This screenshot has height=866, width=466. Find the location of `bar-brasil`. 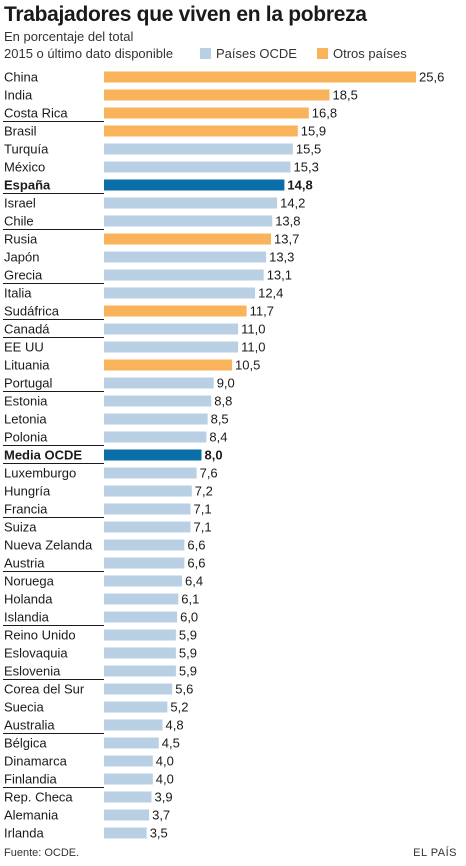

bar-brasil is located at coordinates (201, 131).